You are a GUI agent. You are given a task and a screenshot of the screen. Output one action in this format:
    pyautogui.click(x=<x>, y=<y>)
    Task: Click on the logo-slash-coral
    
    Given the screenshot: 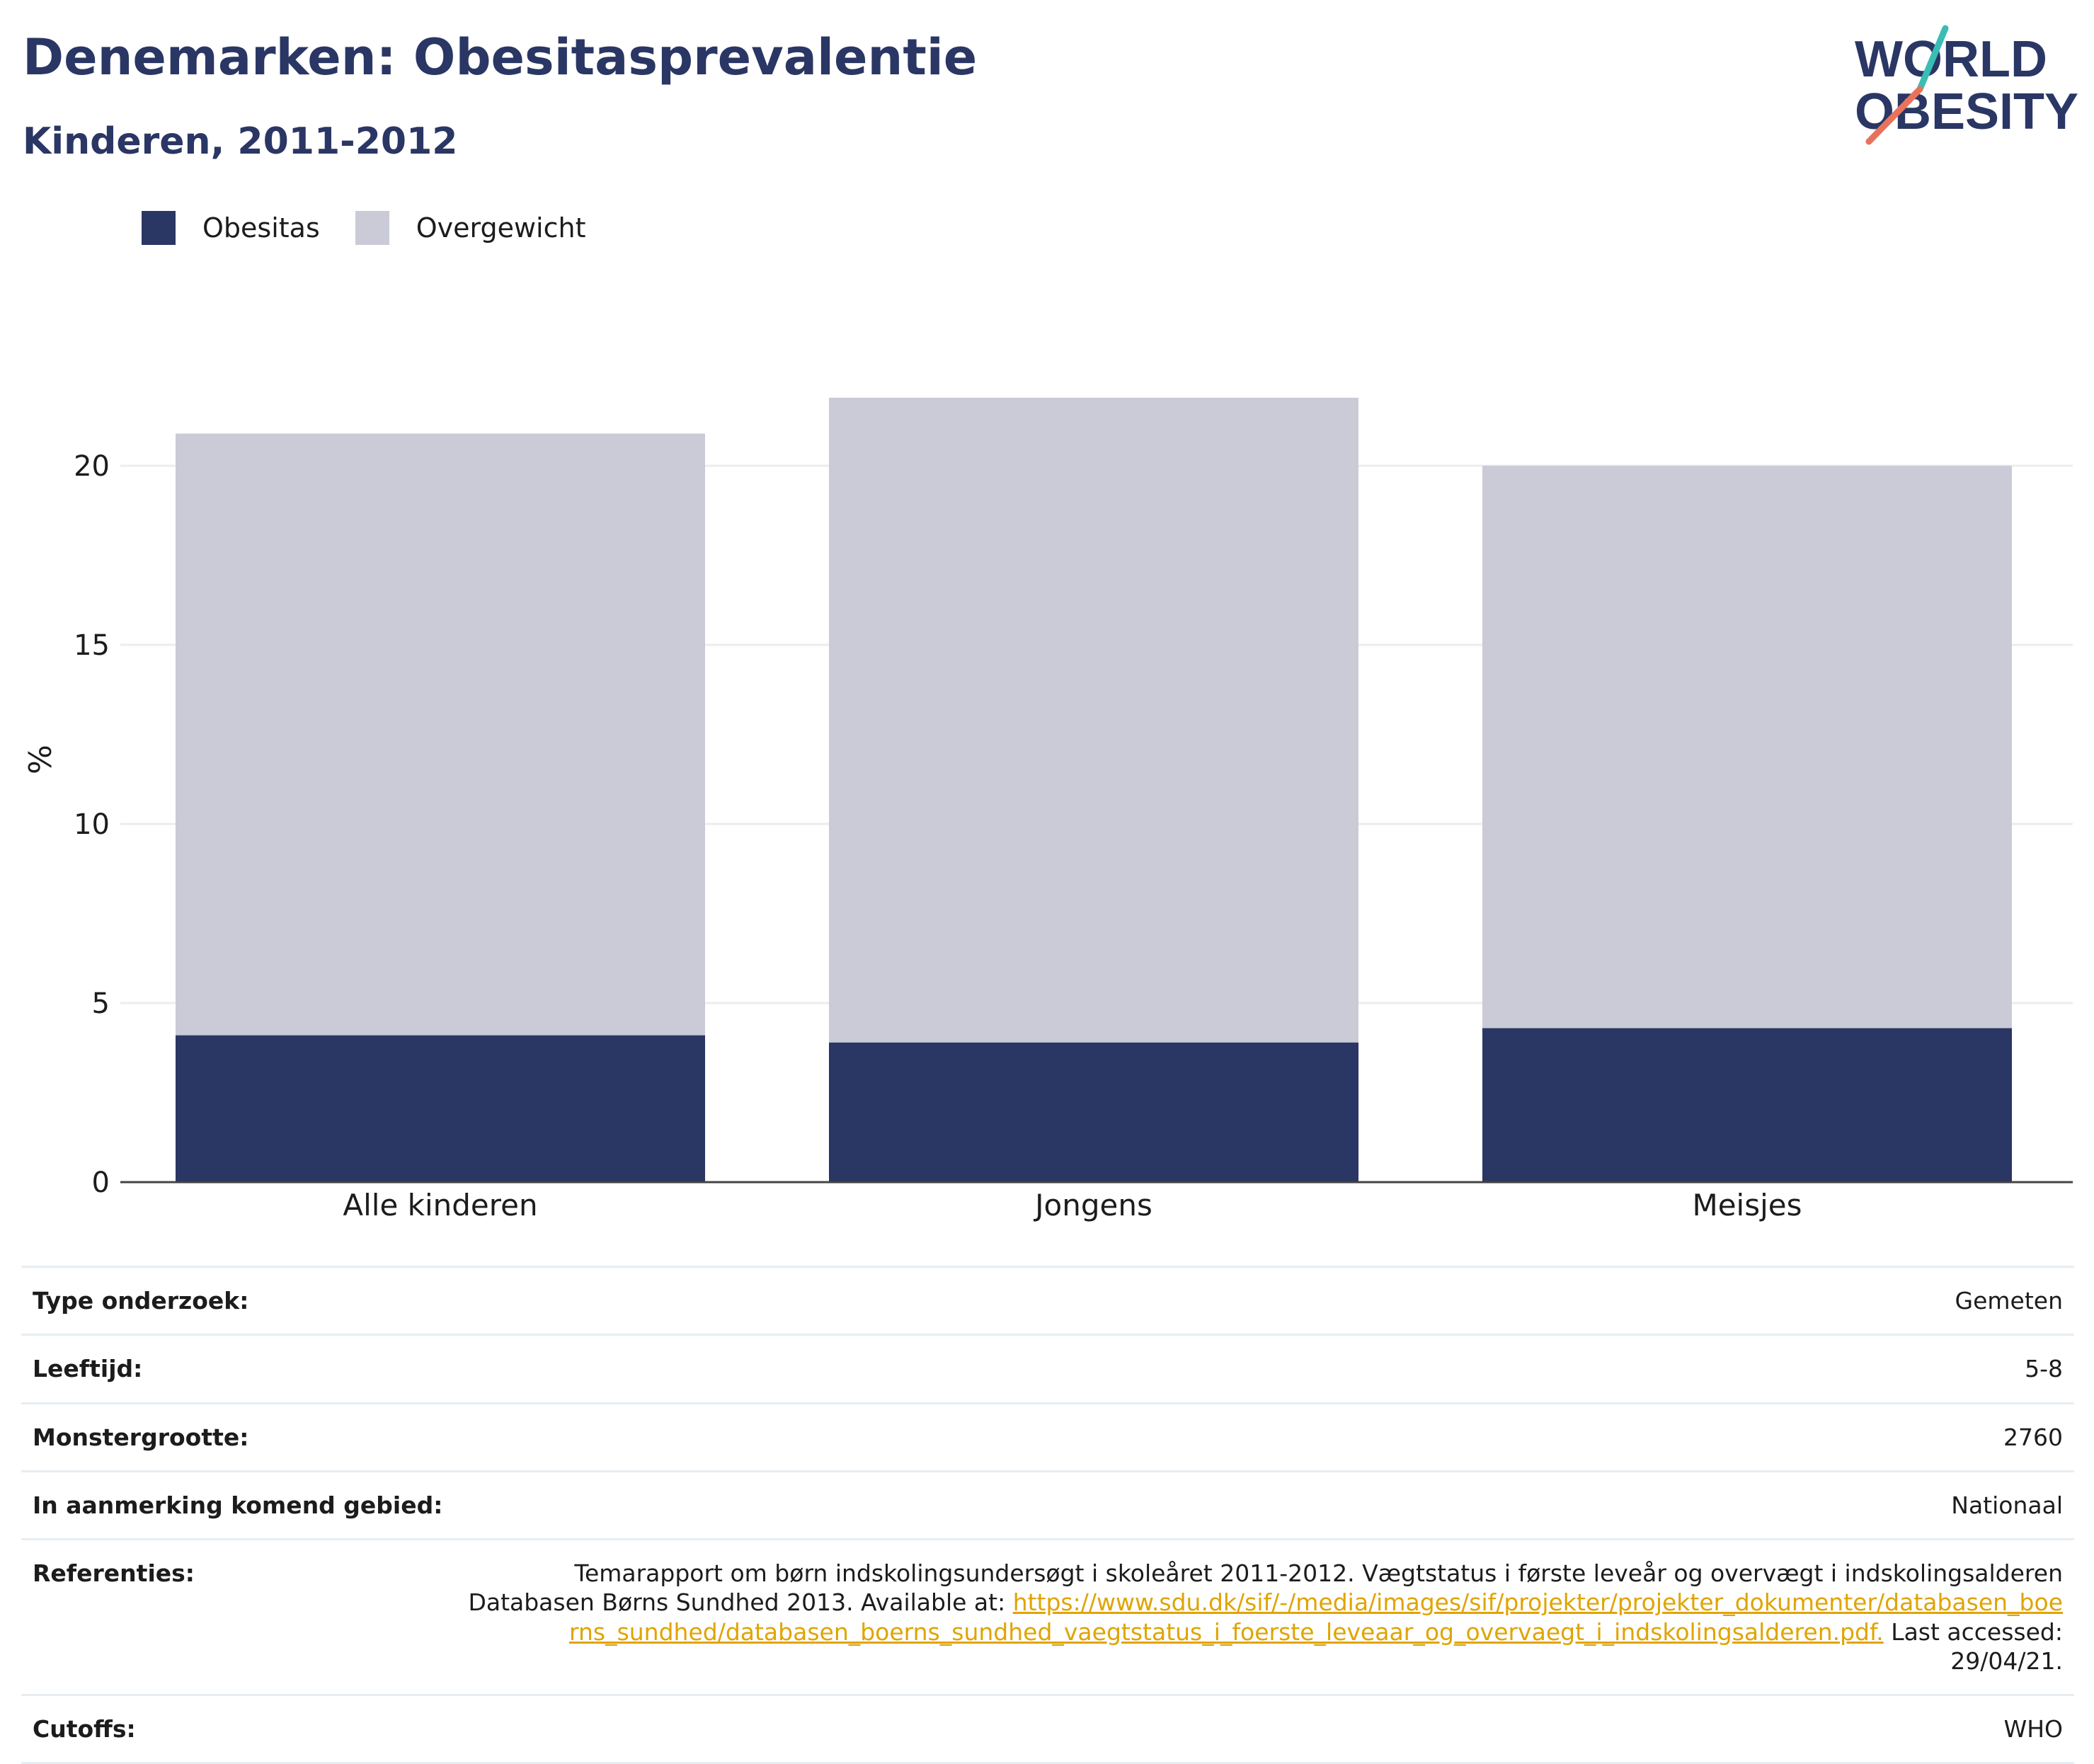 What is the action you would take?
    pyautogui.click(x=1894, y=115)
    